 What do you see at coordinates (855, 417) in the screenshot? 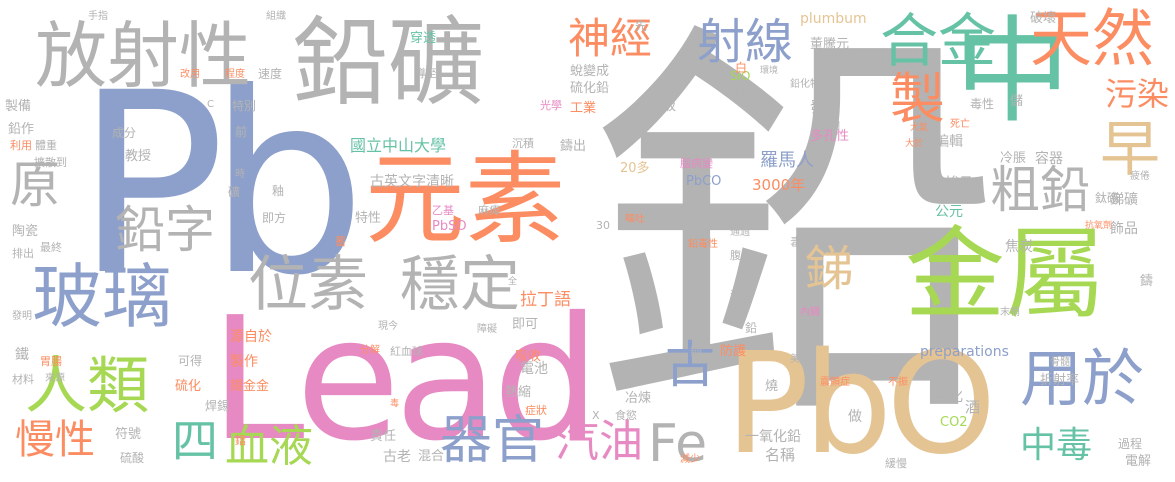
I see `word-zuo: 做` at bounding box center [855, 417].